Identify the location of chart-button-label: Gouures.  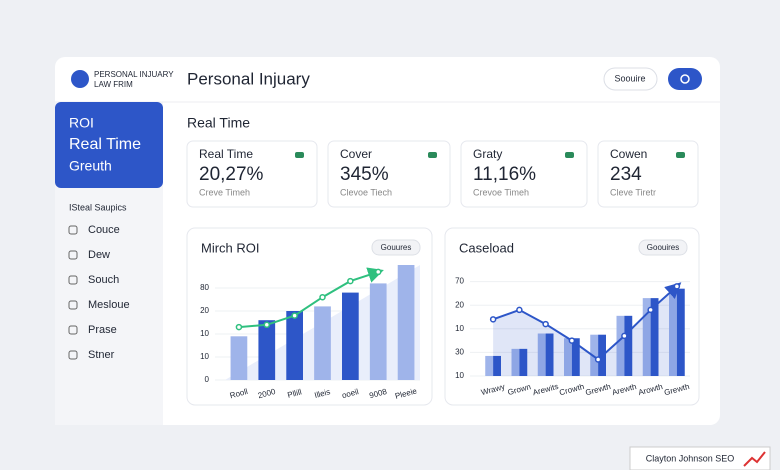
(396, 247).